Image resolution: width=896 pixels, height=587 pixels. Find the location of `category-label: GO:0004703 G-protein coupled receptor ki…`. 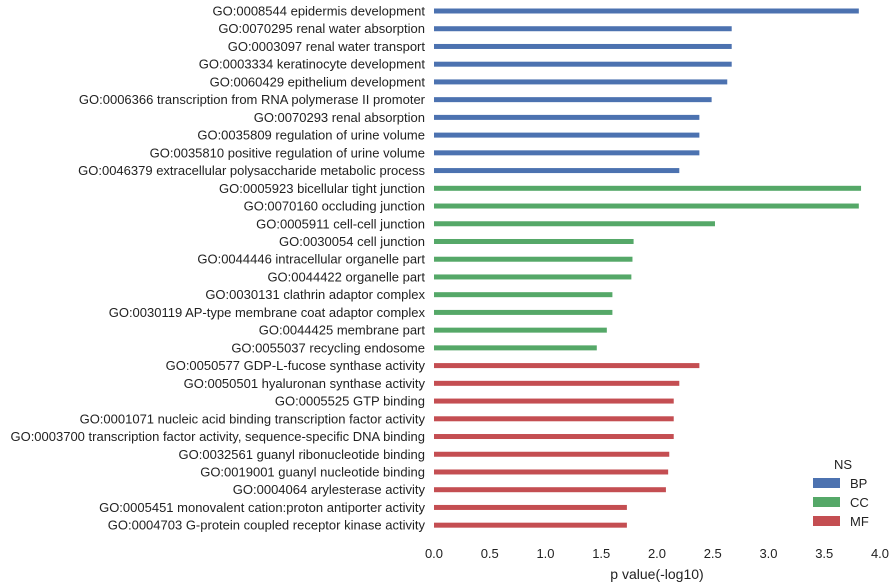

category-label: GO:0004703 G-protein coupled receptor ki… is located at coordinates (267, 525).